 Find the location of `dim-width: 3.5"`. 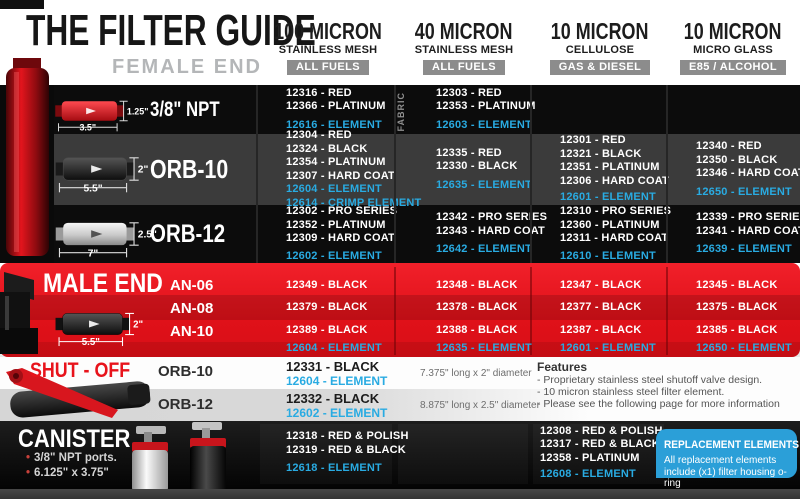

dim-width: 3.5" is located at coordinates (87, 128).